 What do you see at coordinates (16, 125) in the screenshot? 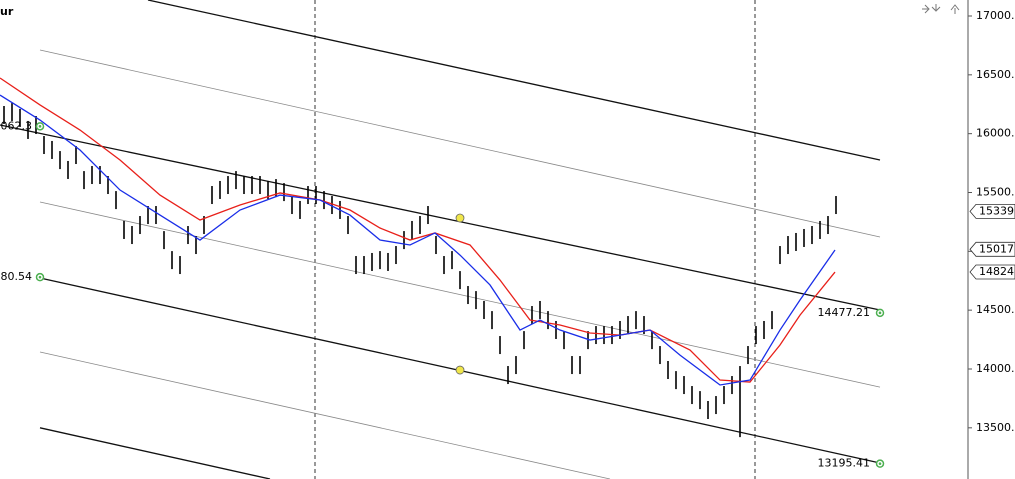
I see `anchor-label: 16062.3` at bounding box center [16, 125].